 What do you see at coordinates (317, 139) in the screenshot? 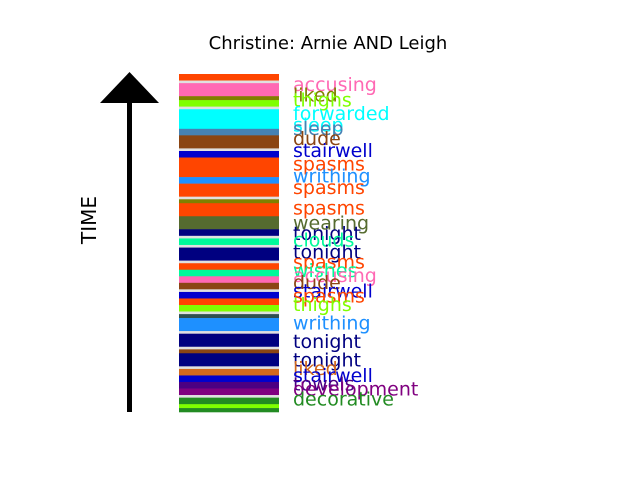
I see `word-label-6: dude` at bounding box center [317, 139].